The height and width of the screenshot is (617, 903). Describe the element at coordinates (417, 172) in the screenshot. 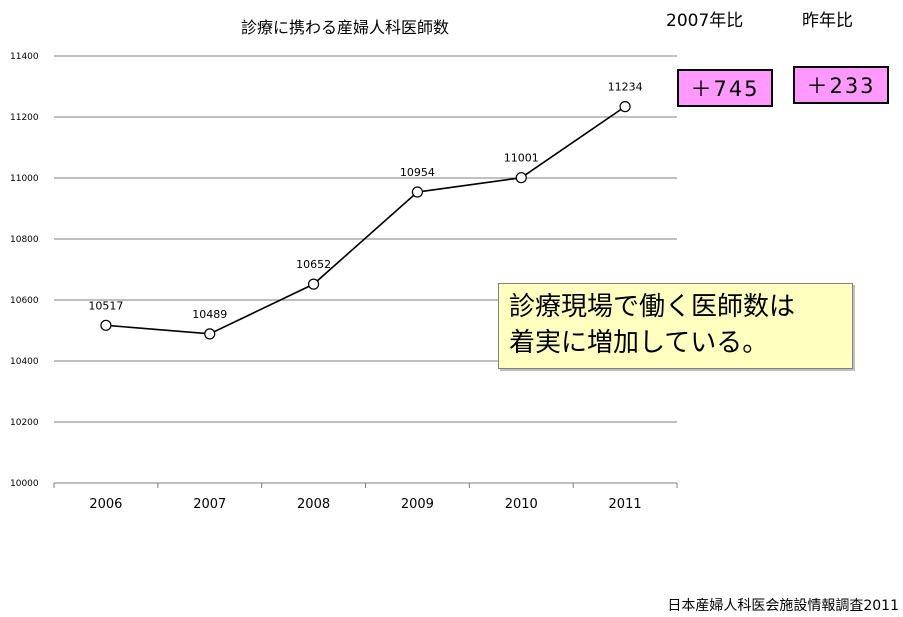

I see `data-label: 10954` at that location.